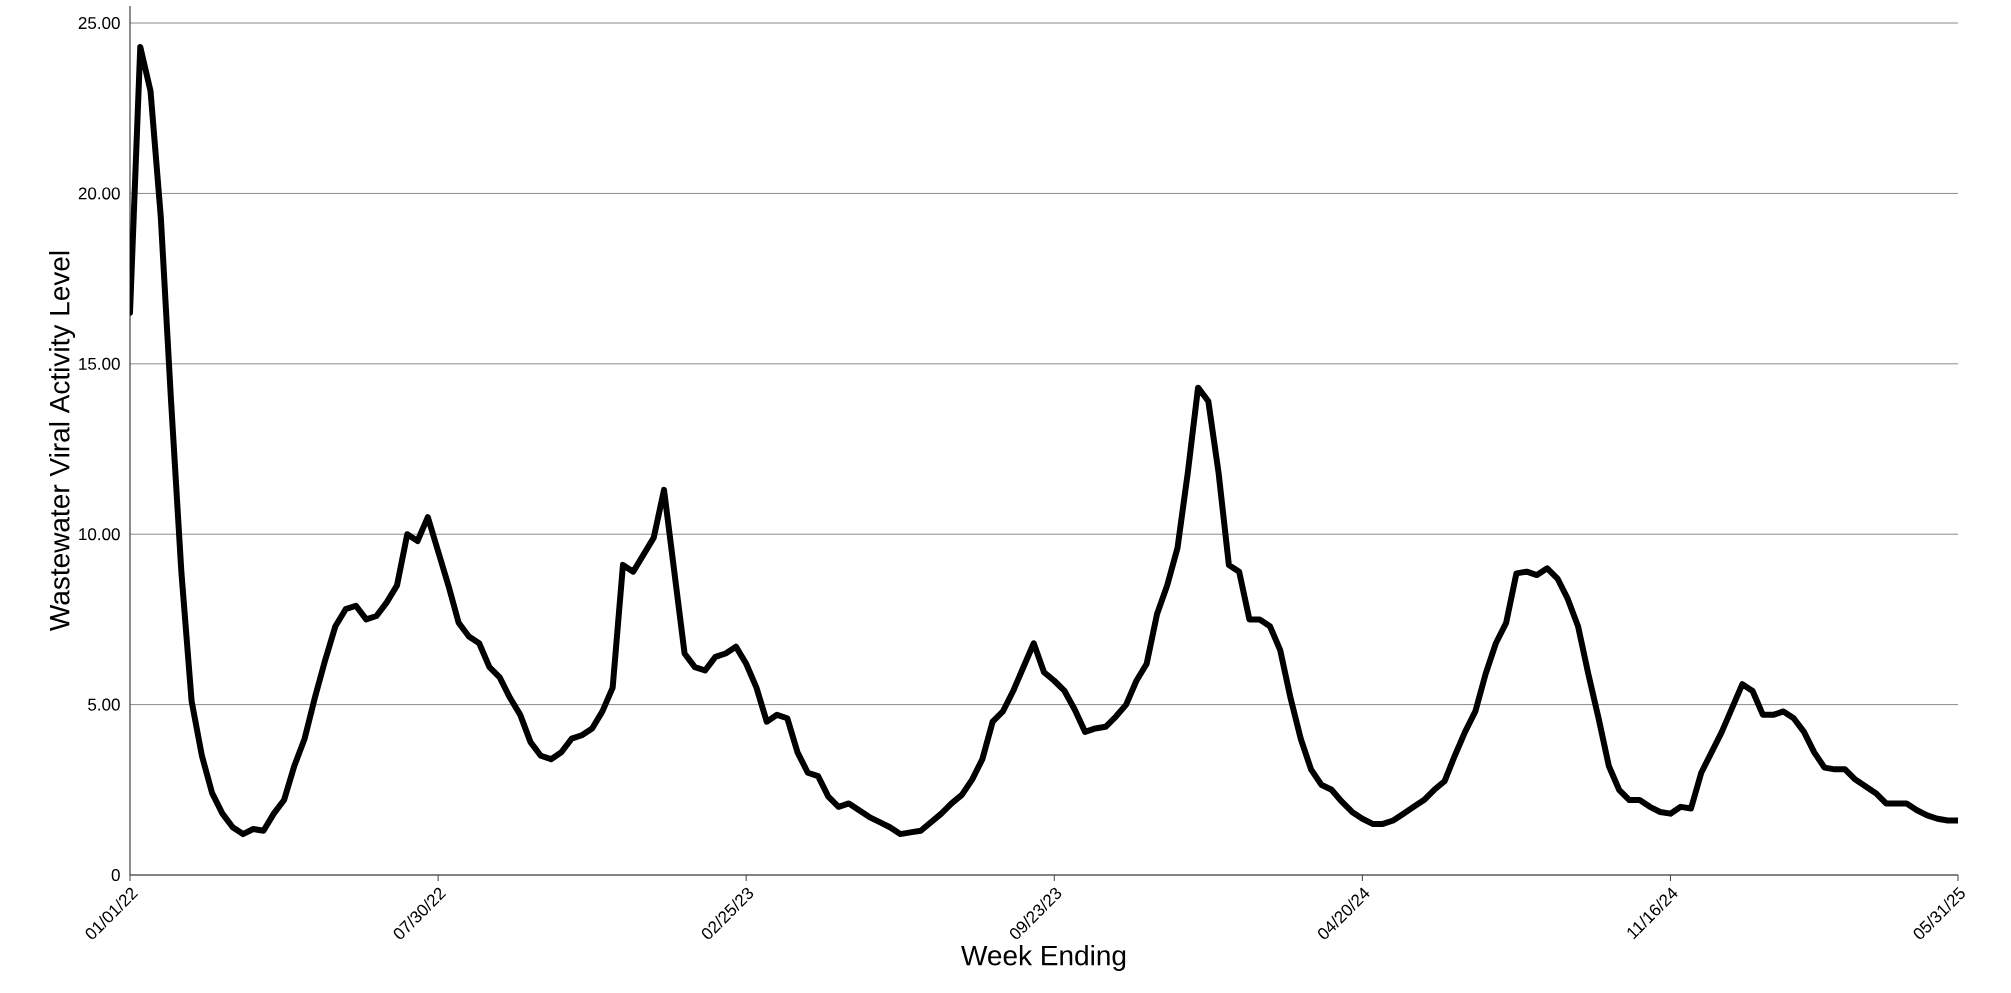 This screenshot has width=2011, height=993. What do you see at coordinates (1043, 958) in the screenshot?
I see `x-axis-title: Week Ending` at bounding box center [1043, 958].